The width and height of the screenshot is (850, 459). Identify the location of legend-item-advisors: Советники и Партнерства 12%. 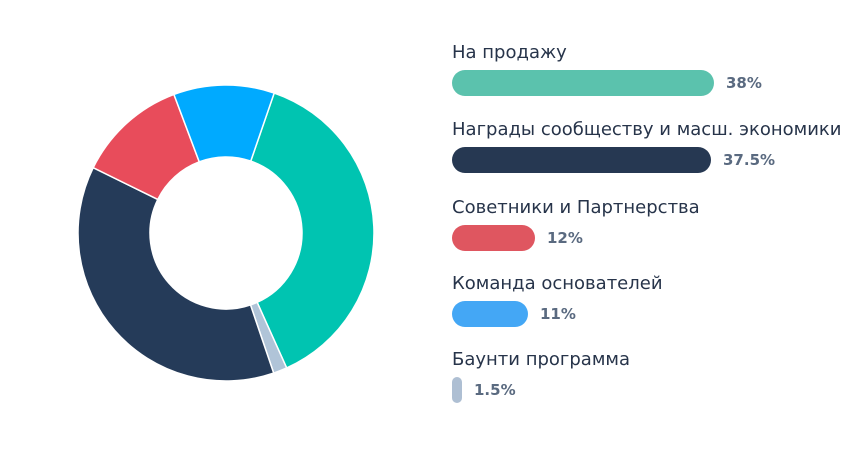
(647, 227).